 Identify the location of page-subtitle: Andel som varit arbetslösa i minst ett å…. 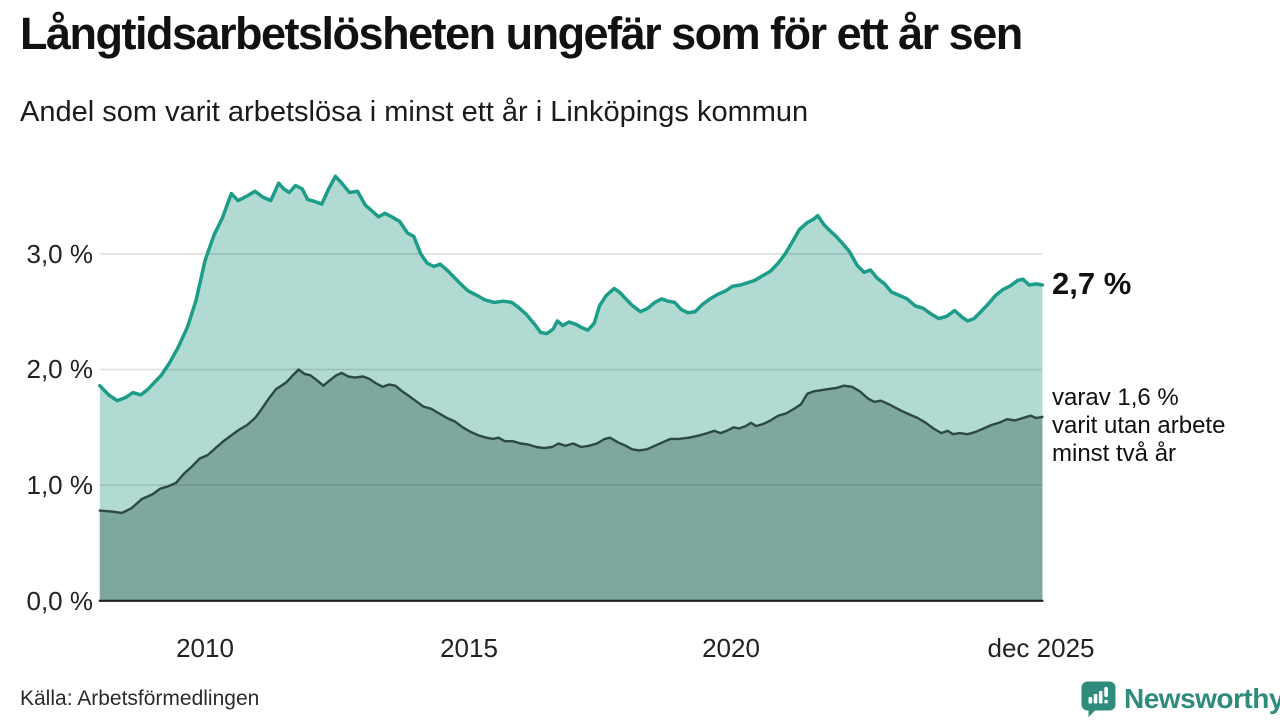
(414, 112).